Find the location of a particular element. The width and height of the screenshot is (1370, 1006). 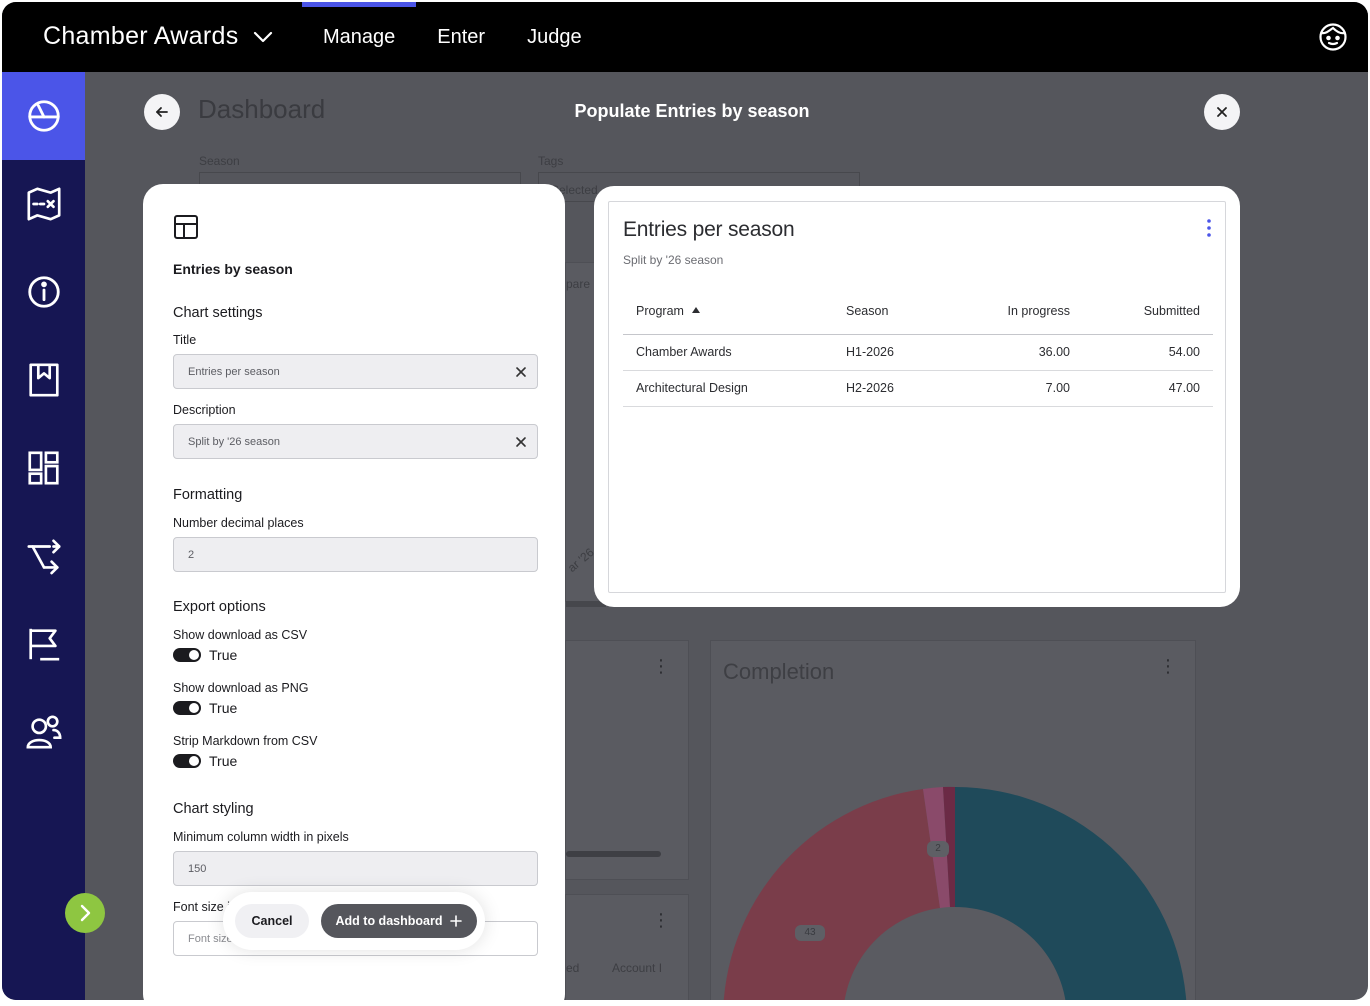

min-width-input: 150 is located at coordinates (355, 868).